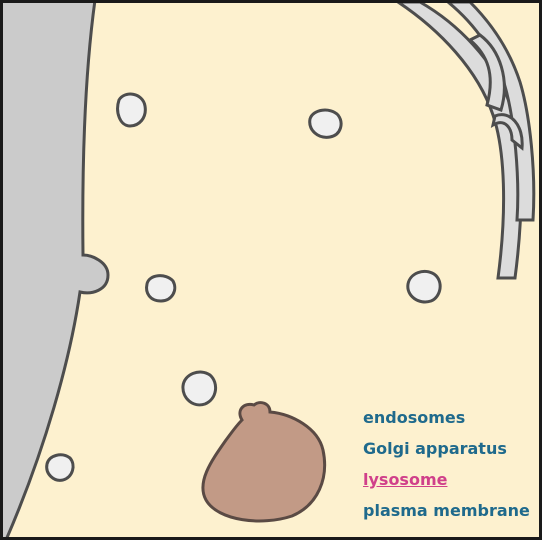 Image resolution: width=542 pixels, height=540 pixels. I want to click on legend-item-endosomes: endosomes, so click(414, 417).